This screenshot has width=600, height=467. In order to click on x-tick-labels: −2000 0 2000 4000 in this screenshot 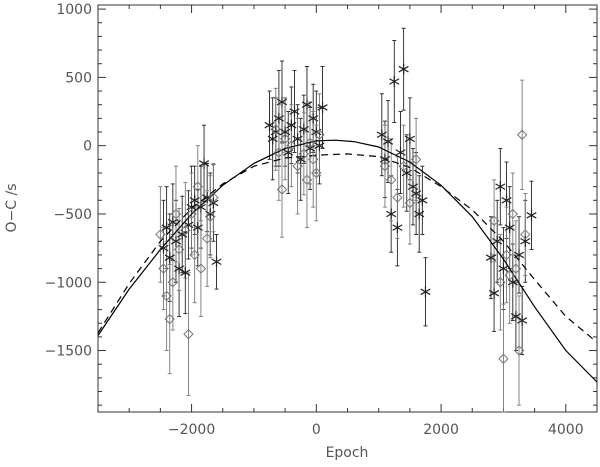, I will do `click(376, 430)`.